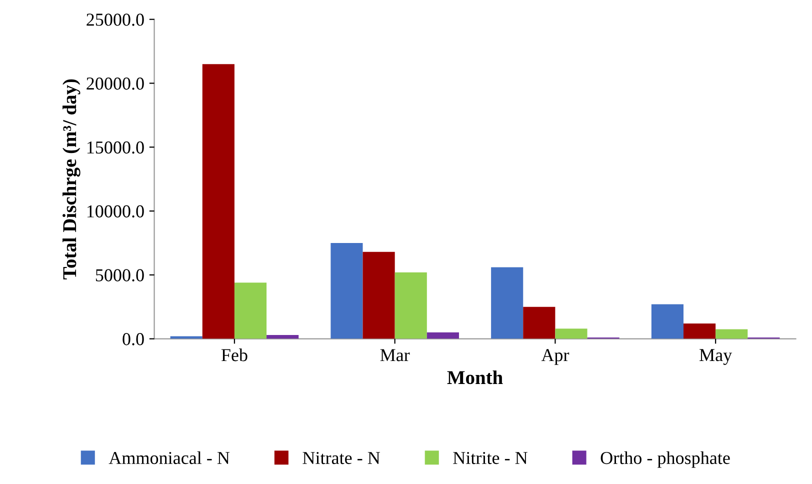  I want to click on legend-label: Nitrate - N, so click(341, 458).